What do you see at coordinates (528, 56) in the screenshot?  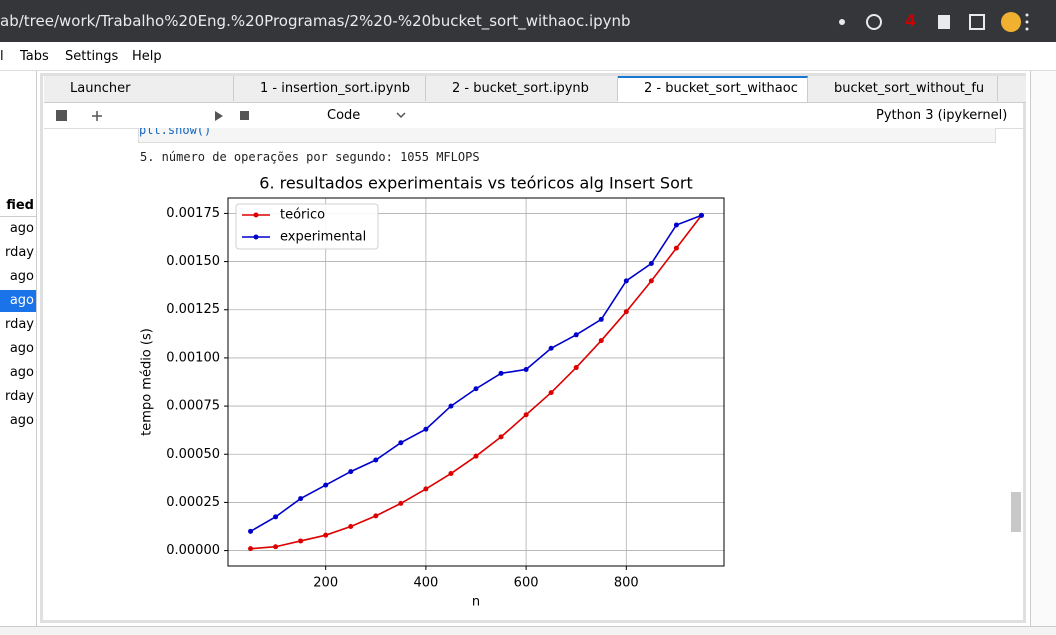 I see `menu-bar: l Tabs Settings Help` at bounding box center [528, 56].